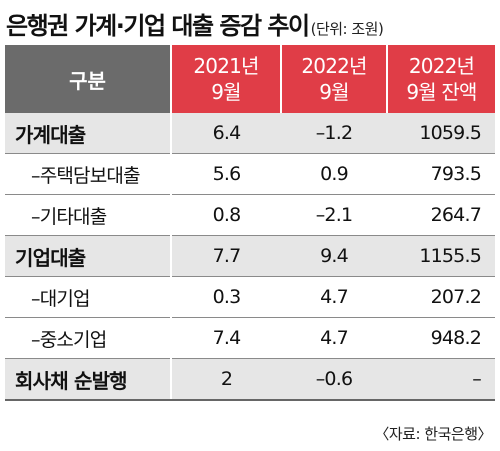 The height and width of the screenshot is (451, 500). I want to click on cell-value: 0.9, so click(334, 174).